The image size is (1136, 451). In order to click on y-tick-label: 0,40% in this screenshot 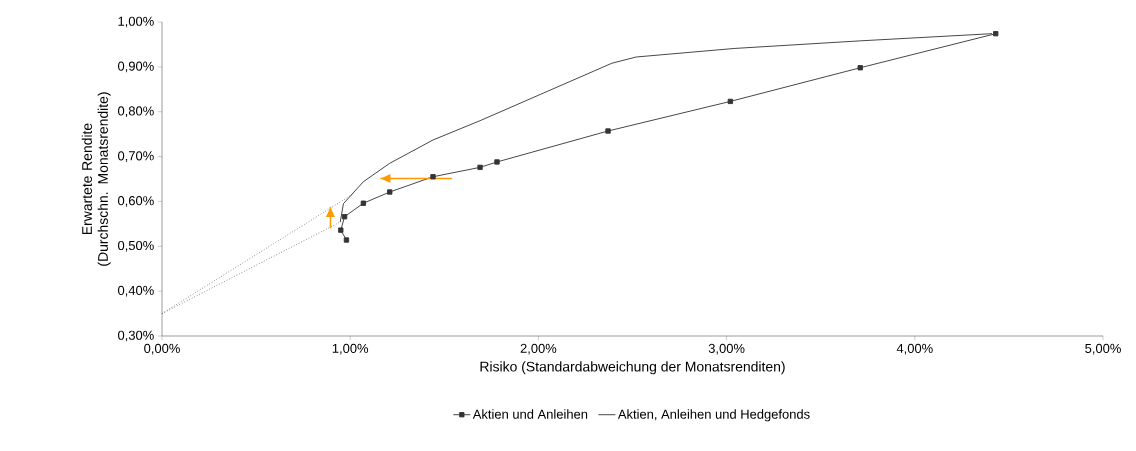, I will do `click(136, 291)`.